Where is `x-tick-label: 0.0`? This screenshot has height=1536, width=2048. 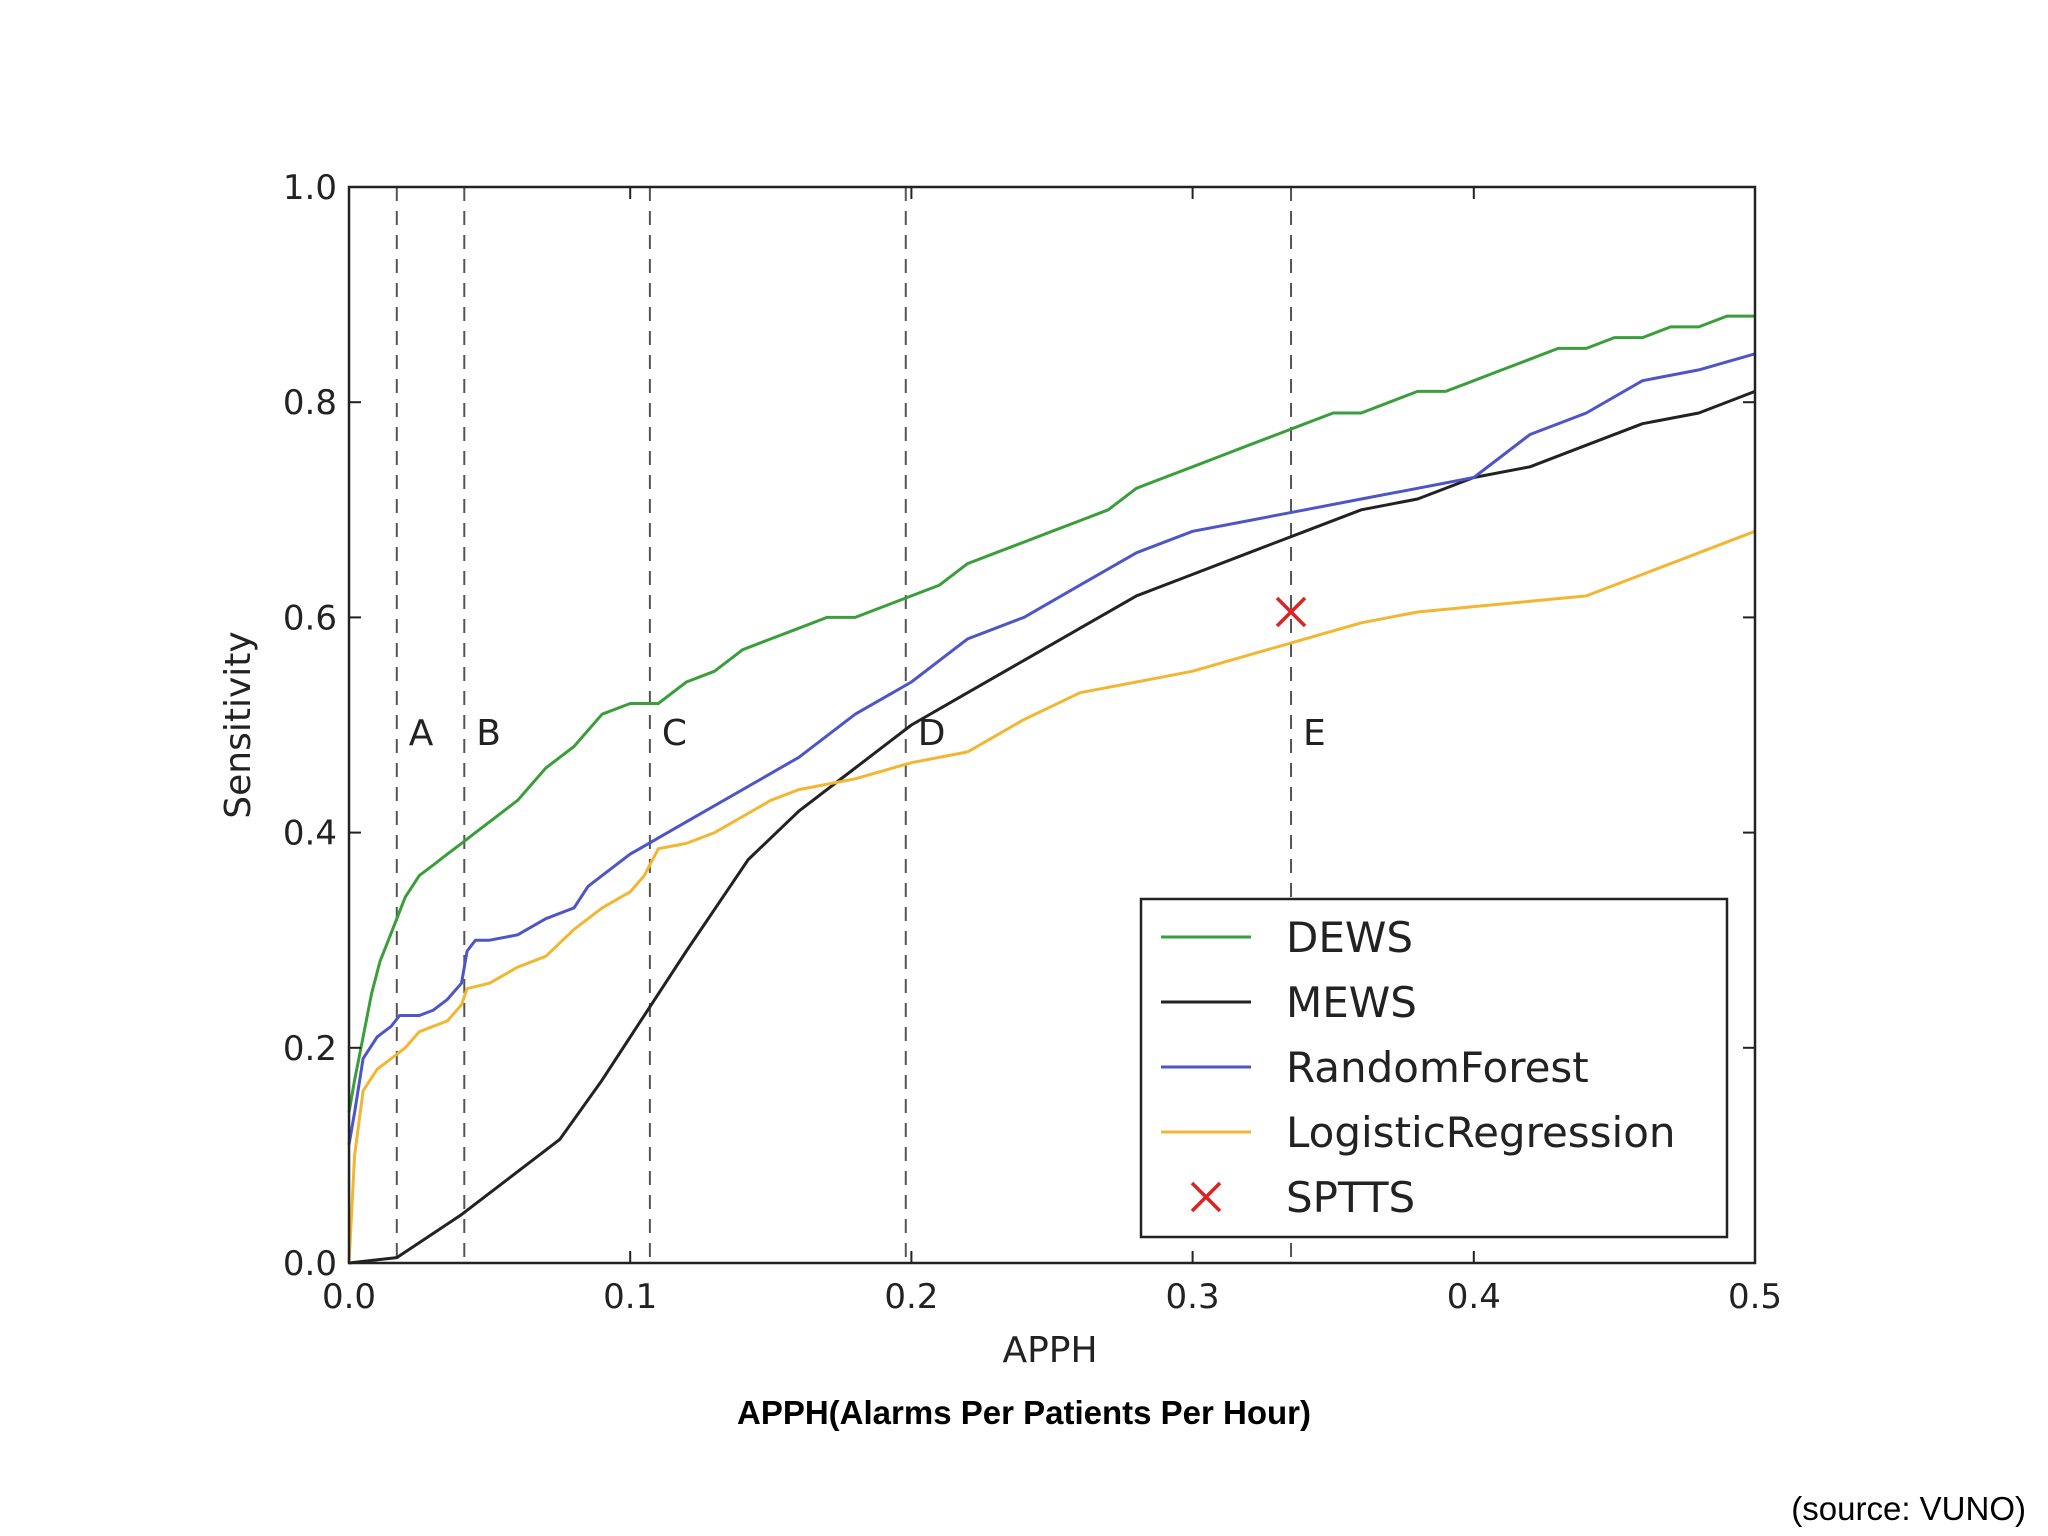 x-tick-label: 0.0 is located at coordinates (349, 1297).